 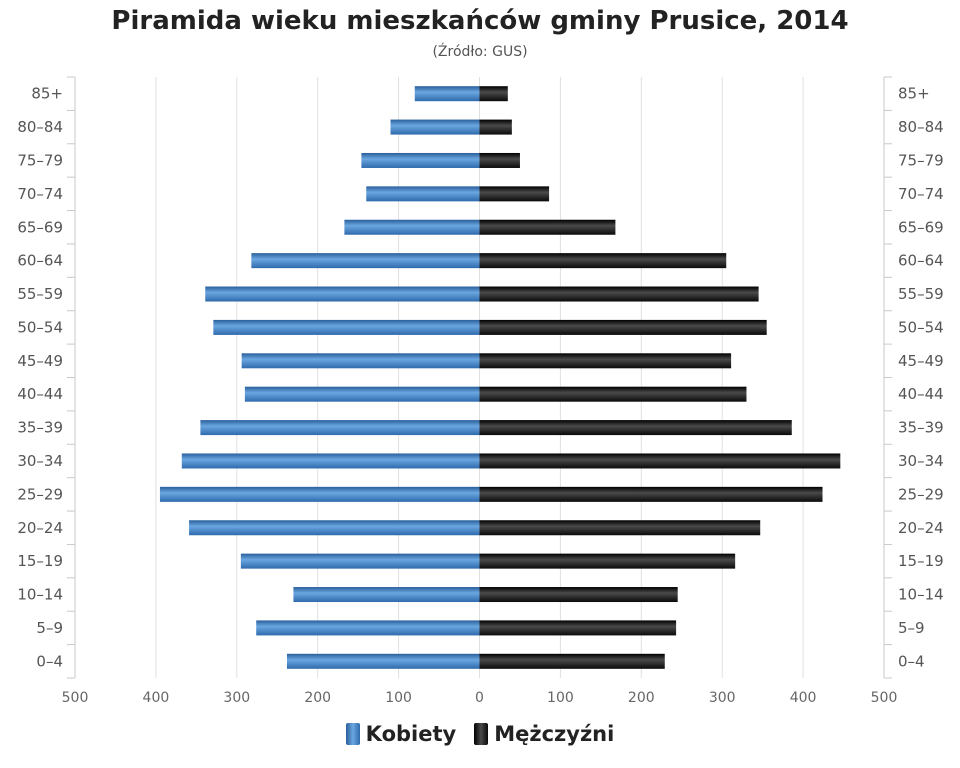 What do you see at coordinates (921, 528) in the screenshot?
I see `y-tick-label-right: 20–24` at bounding box center [921, 528].